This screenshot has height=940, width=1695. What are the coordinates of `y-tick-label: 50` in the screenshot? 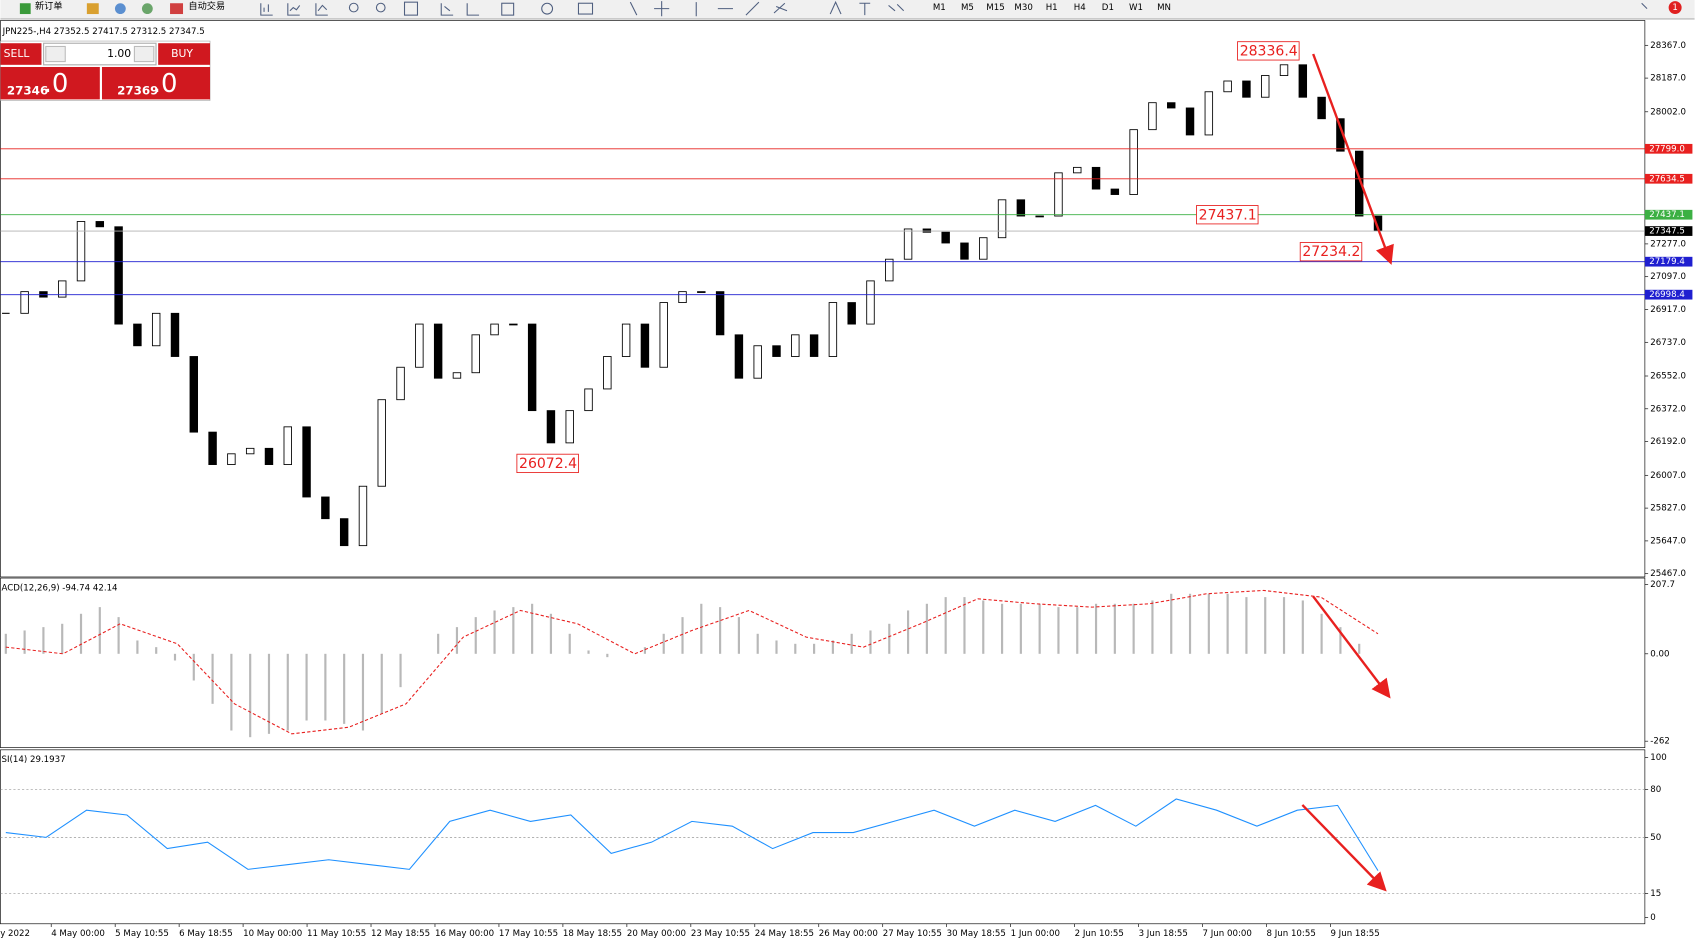 It's located at (1655, 838).